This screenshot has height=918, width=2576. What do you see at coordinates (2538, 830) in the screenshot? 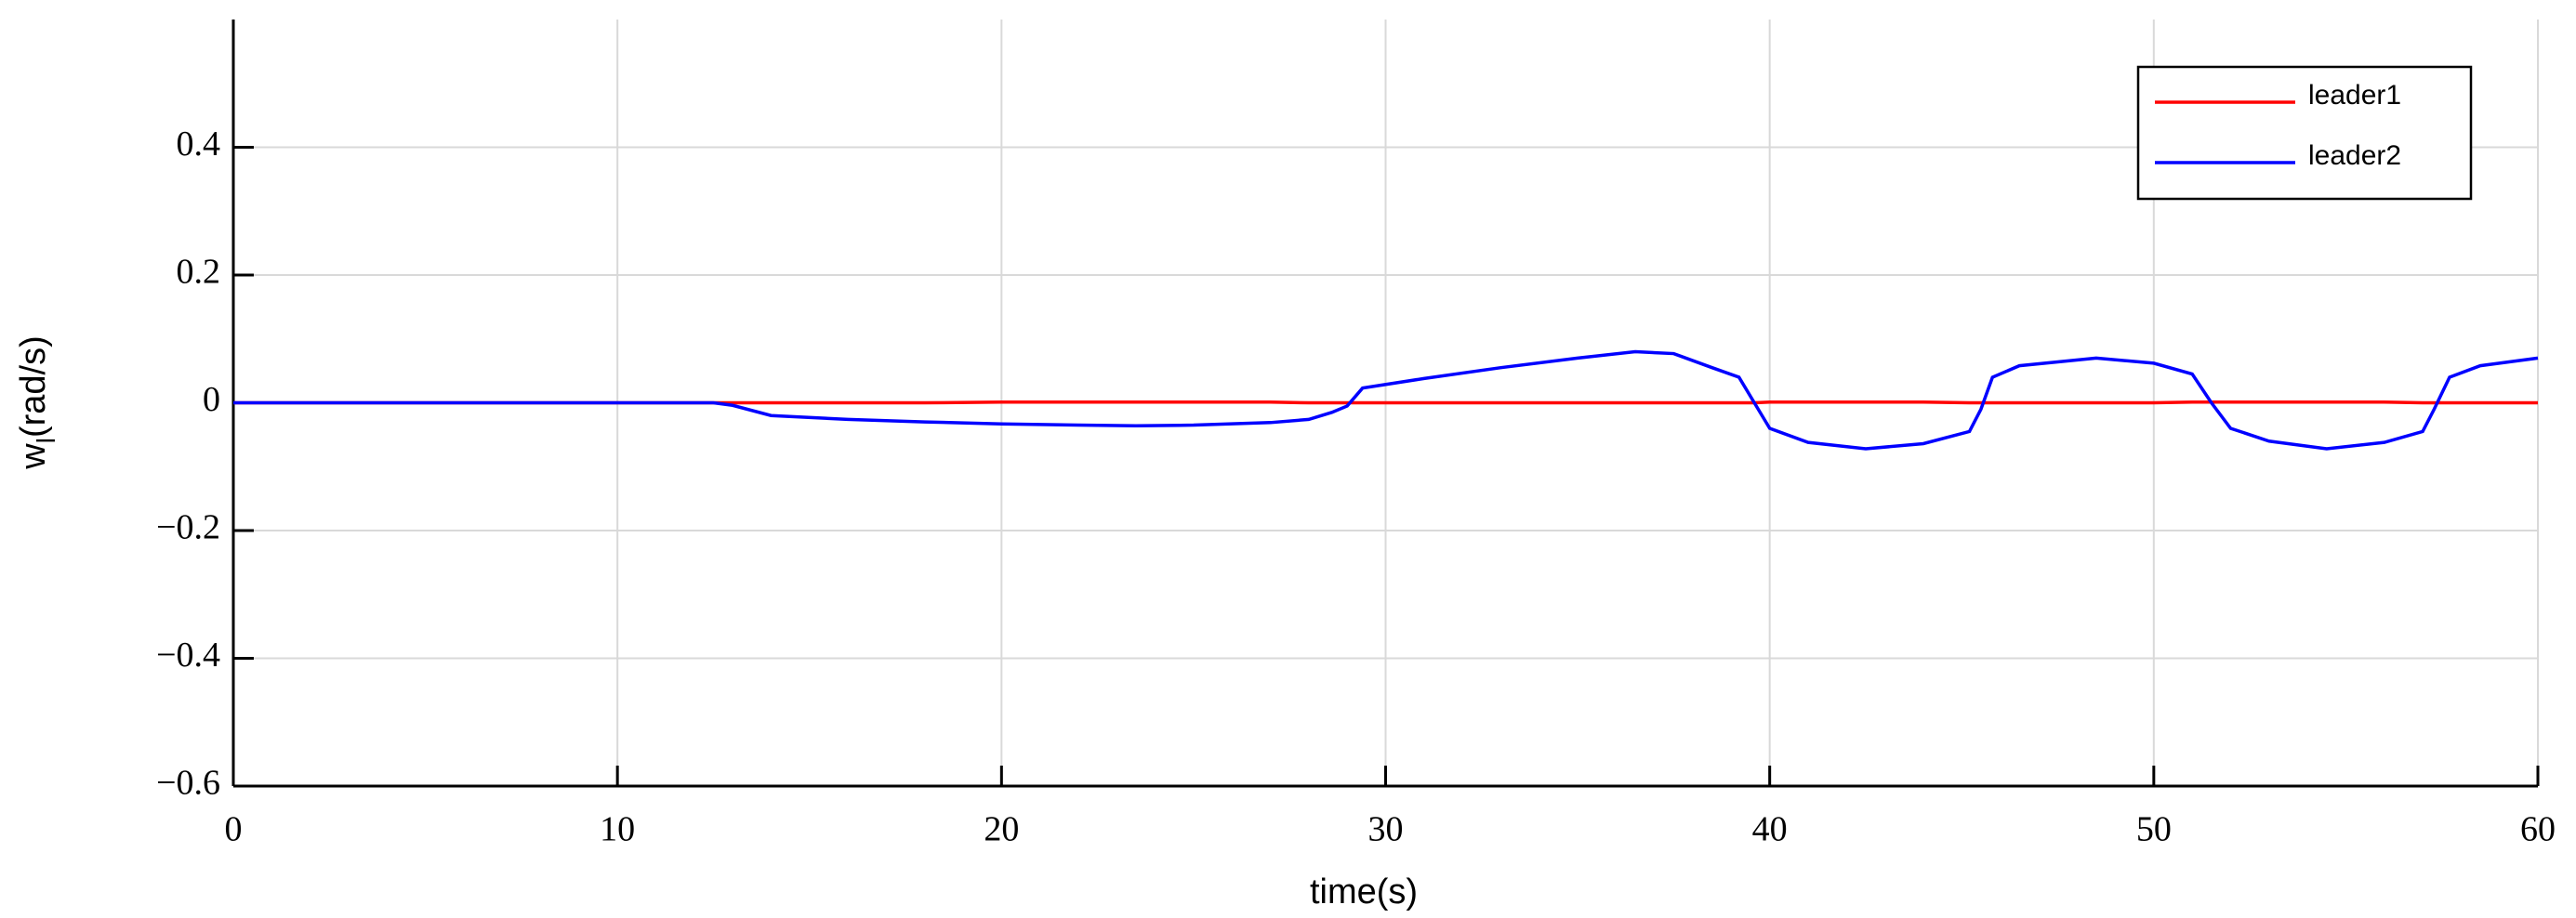
I see `x-tick-label: 60` at bounding box center [2538, 830].